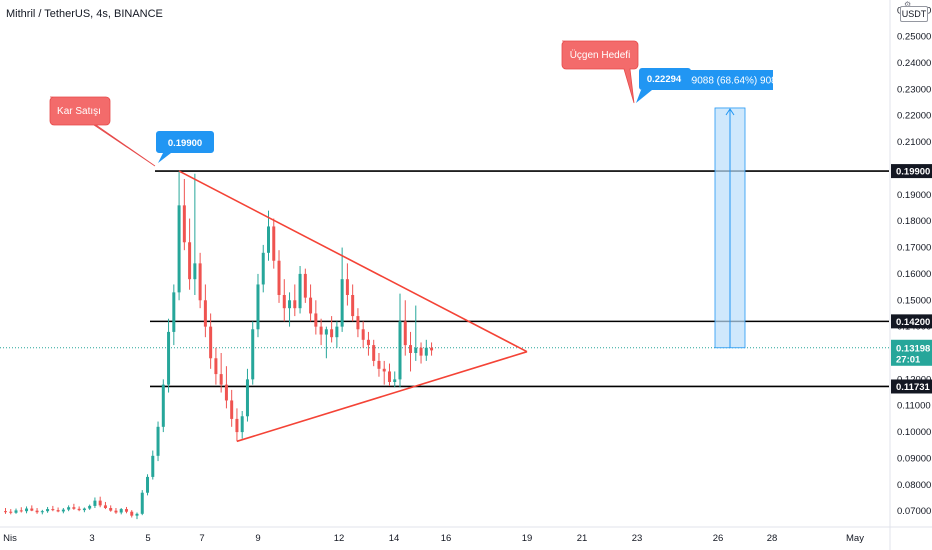 This screenshot has width=932, height=550. I want to click on x-tick-label: 5, so click(147, 538).